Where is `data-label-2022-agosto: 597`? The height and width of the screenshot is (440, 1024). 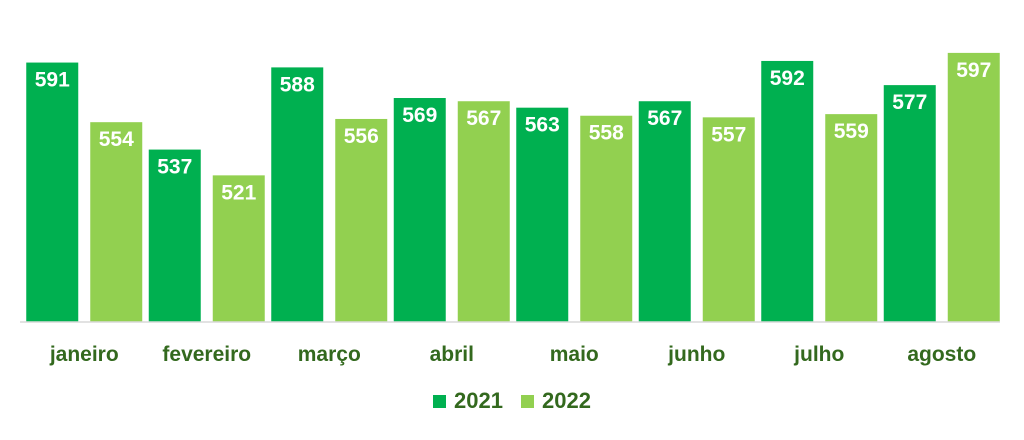
data-label-2022-agosto: 597 is located at coordinates (973, 70).